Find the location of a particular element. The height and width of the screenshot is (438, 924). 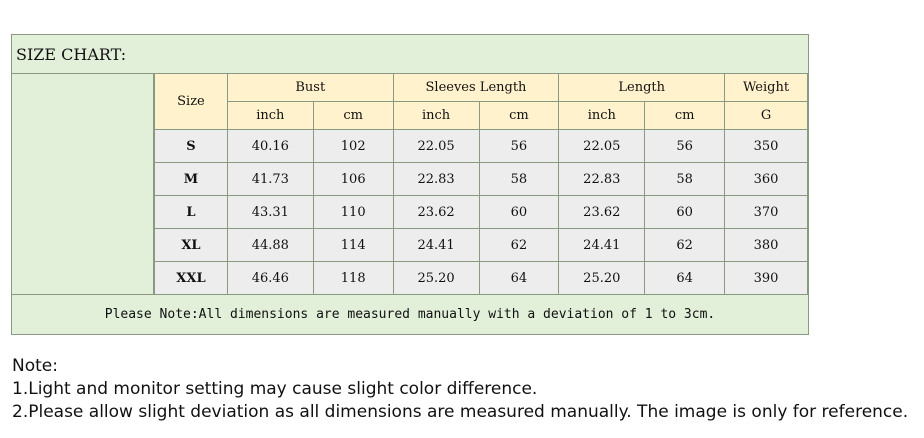

bust-inch-unit: inch is located at coordinates (270, 115).